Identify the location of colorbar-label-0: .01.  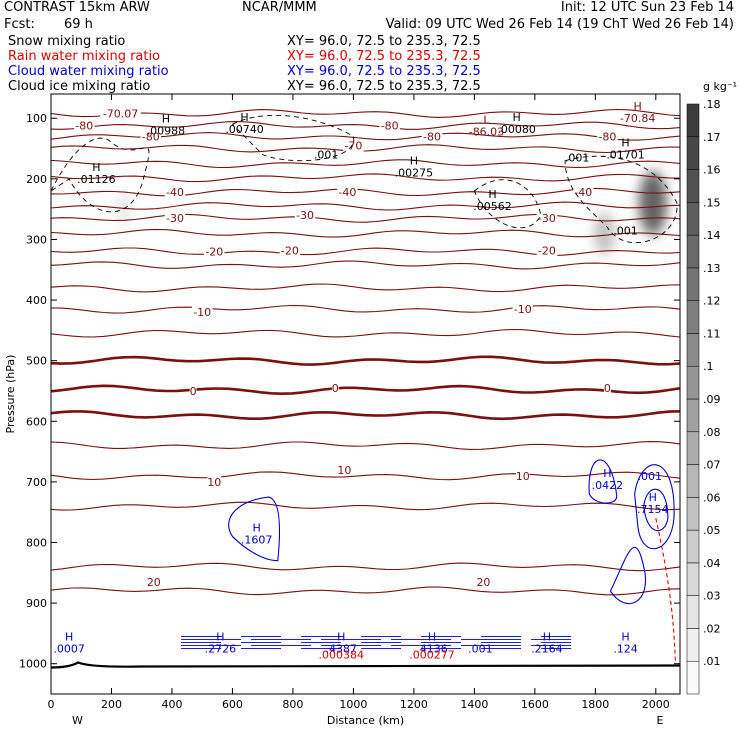
(712, 661).